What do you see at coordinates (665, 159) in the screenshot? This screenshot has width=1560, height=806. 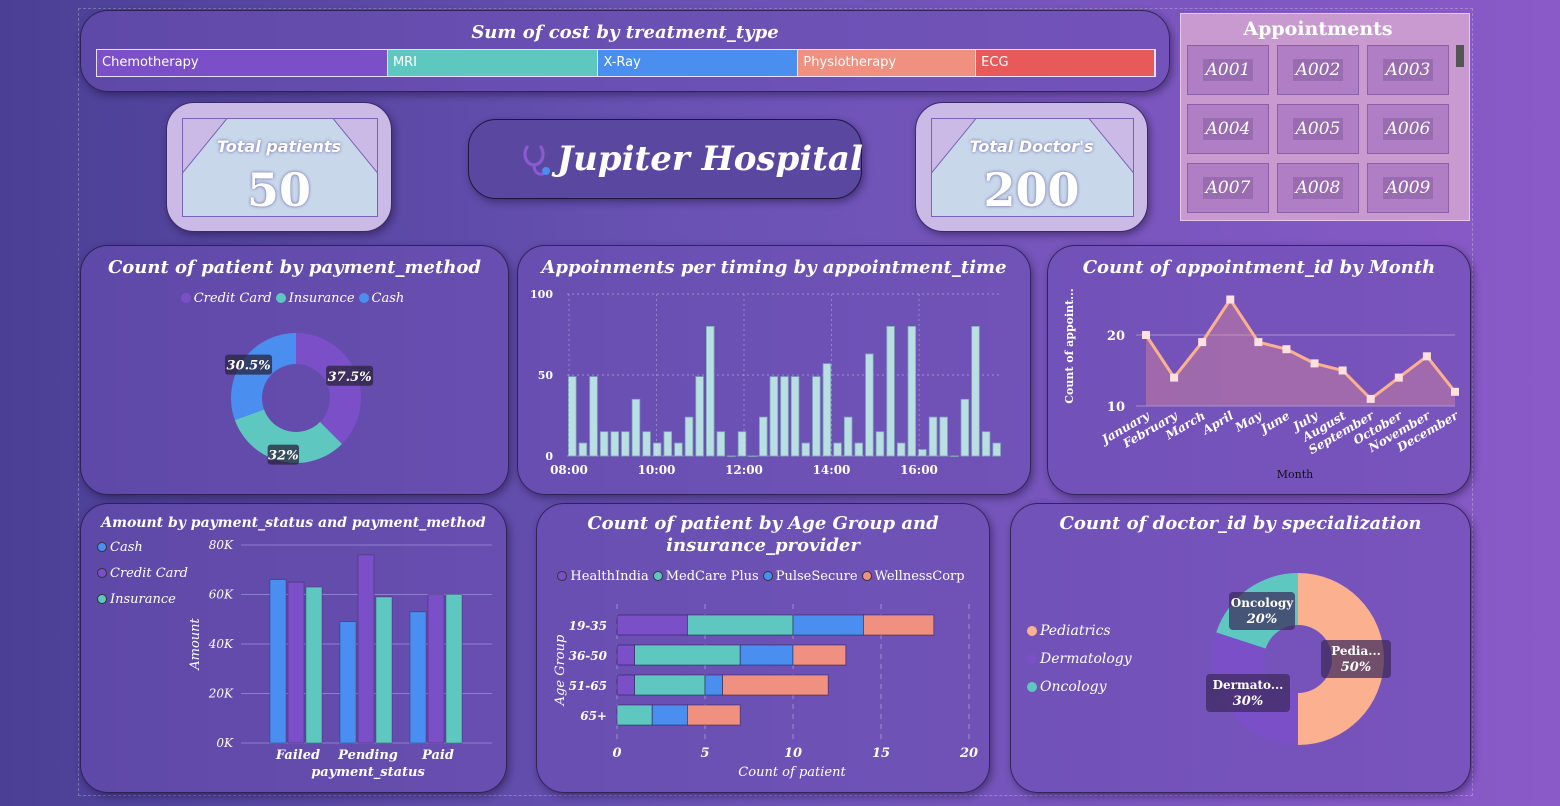 I see `hospital-title-card: Jupiter Hospital` at bounding box center [665, 159].